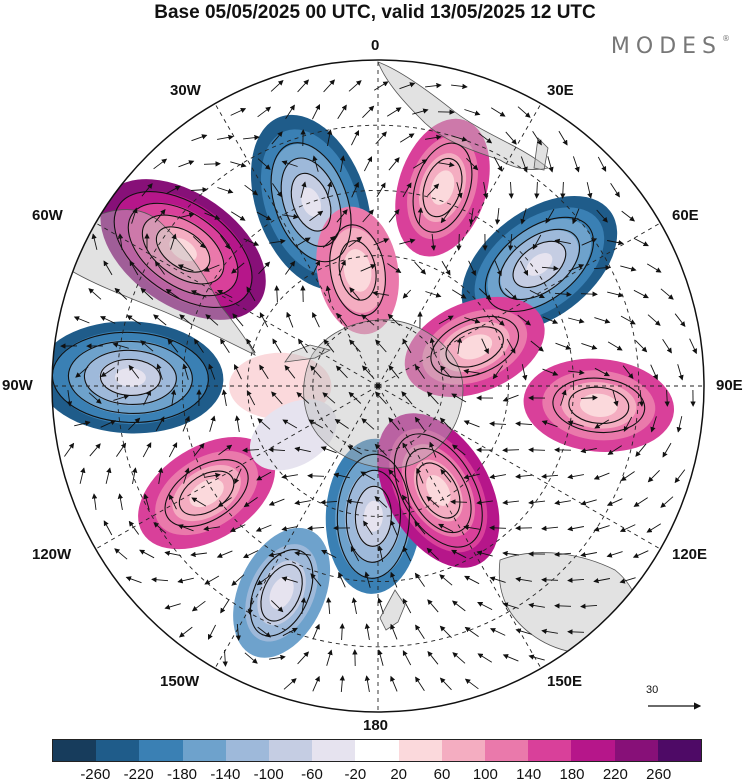 The image size is (750, 783). I want to click on positive-anomaly-center, so click(207, 493).